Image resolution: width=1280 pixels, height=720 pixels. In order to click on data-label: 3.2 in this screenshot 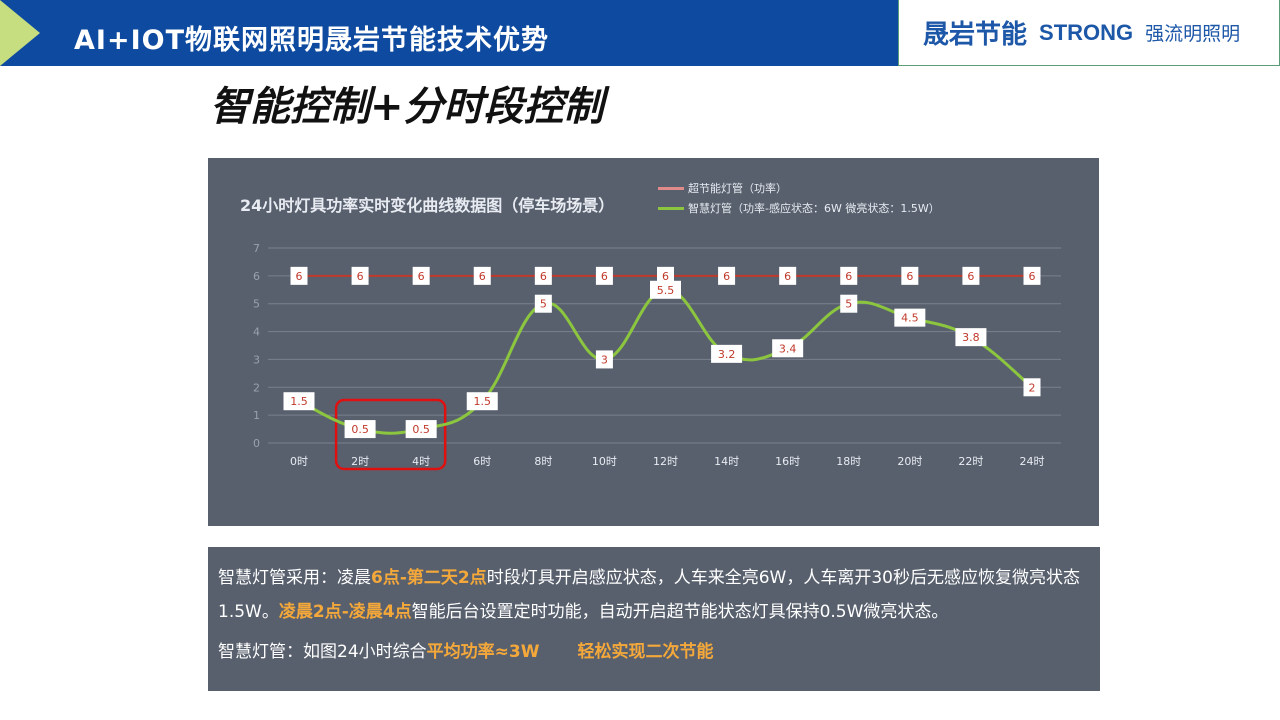, I will do `click(727, 354)`.